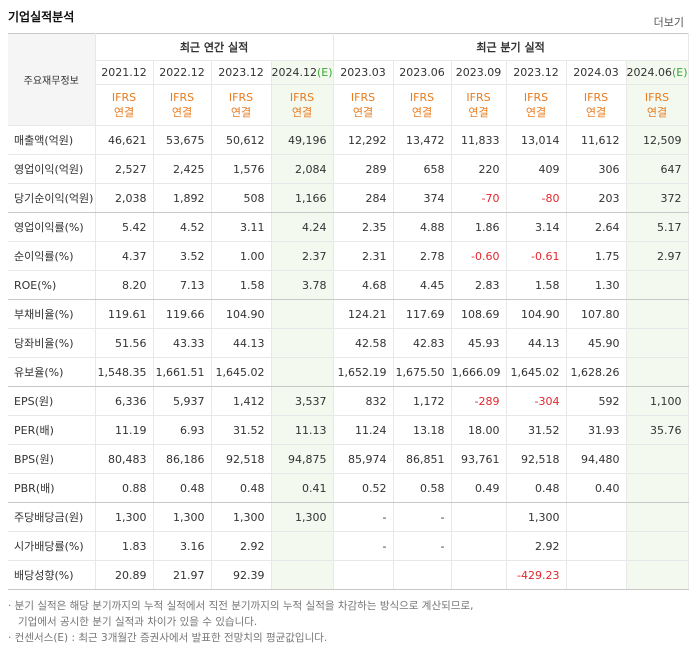  I want to click on value-cell: 119.66, so click(182, 314).